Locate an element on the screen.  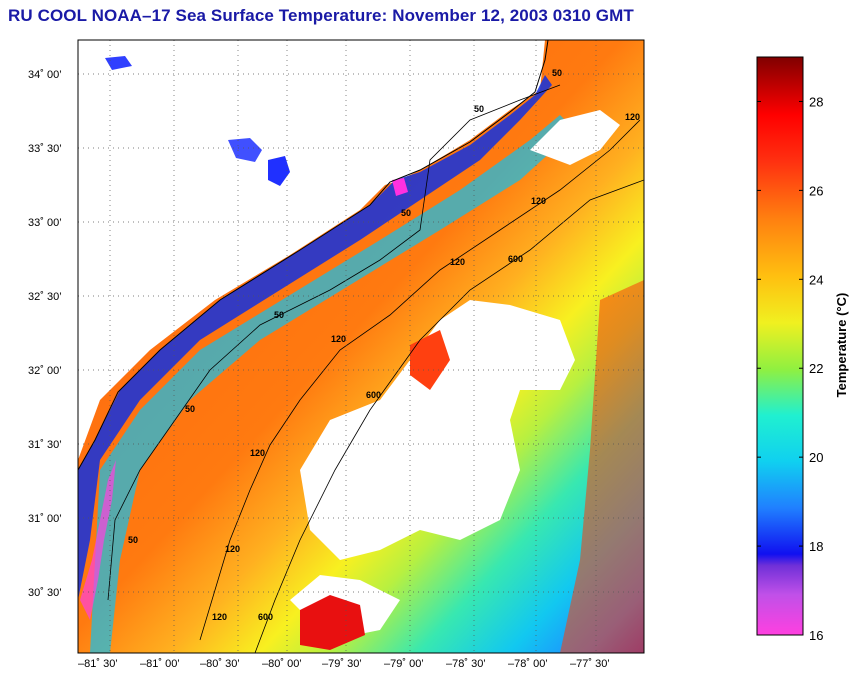
lat-tick-label: 32˚ 00’ is located at coordinates (45, 371).